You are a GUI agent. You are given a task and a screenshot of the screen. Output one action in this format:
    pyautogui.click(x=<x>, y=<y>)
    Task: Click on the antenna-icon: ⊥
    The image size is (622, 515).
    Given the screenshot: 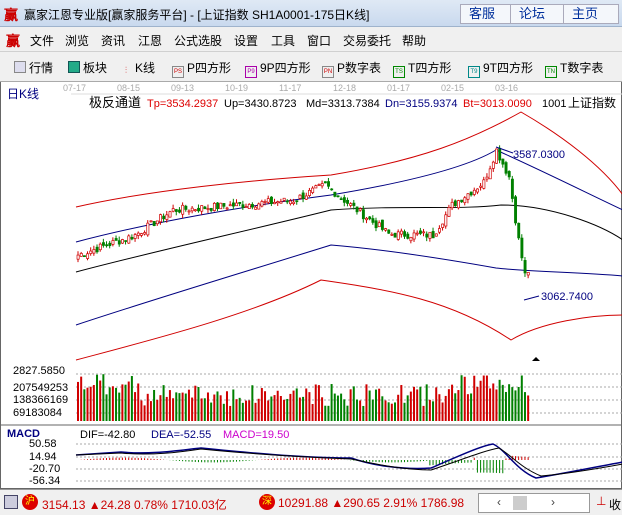 What is the action you would take?
    pyautogui.click(x=601, y=501)
    